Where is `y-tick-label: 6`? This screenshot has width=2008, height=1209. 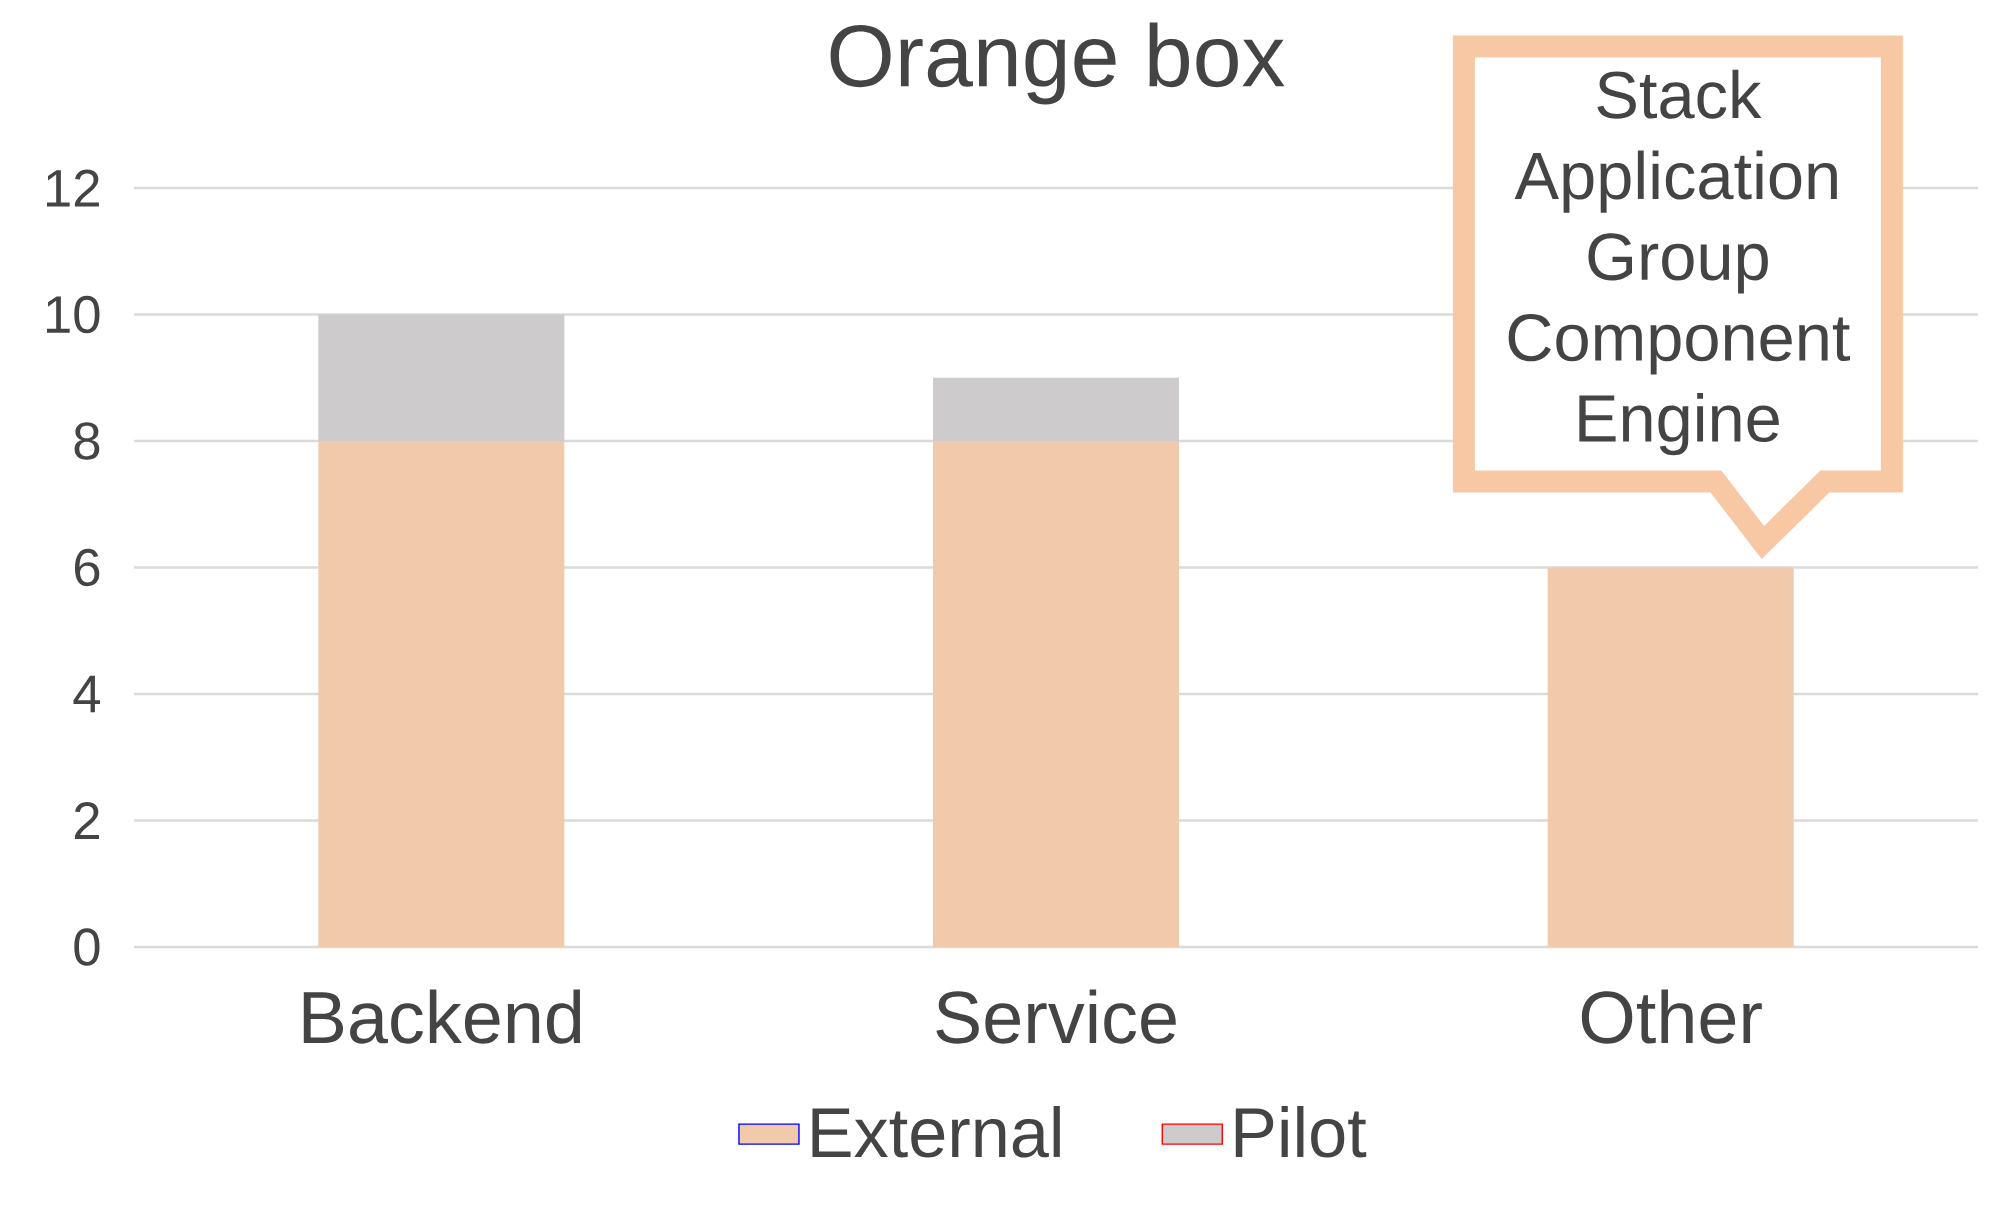
y-tick-label: 6 is located at coordinates (87, 567).